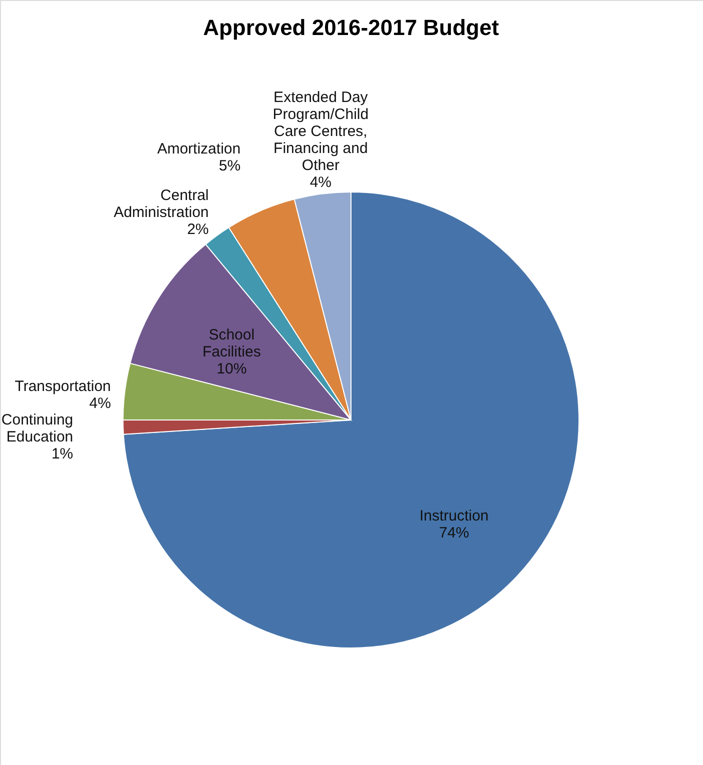  Describe the element at coordinates (231, 343) in the screenshot. I see `slice-label: School Facilities` at that location.